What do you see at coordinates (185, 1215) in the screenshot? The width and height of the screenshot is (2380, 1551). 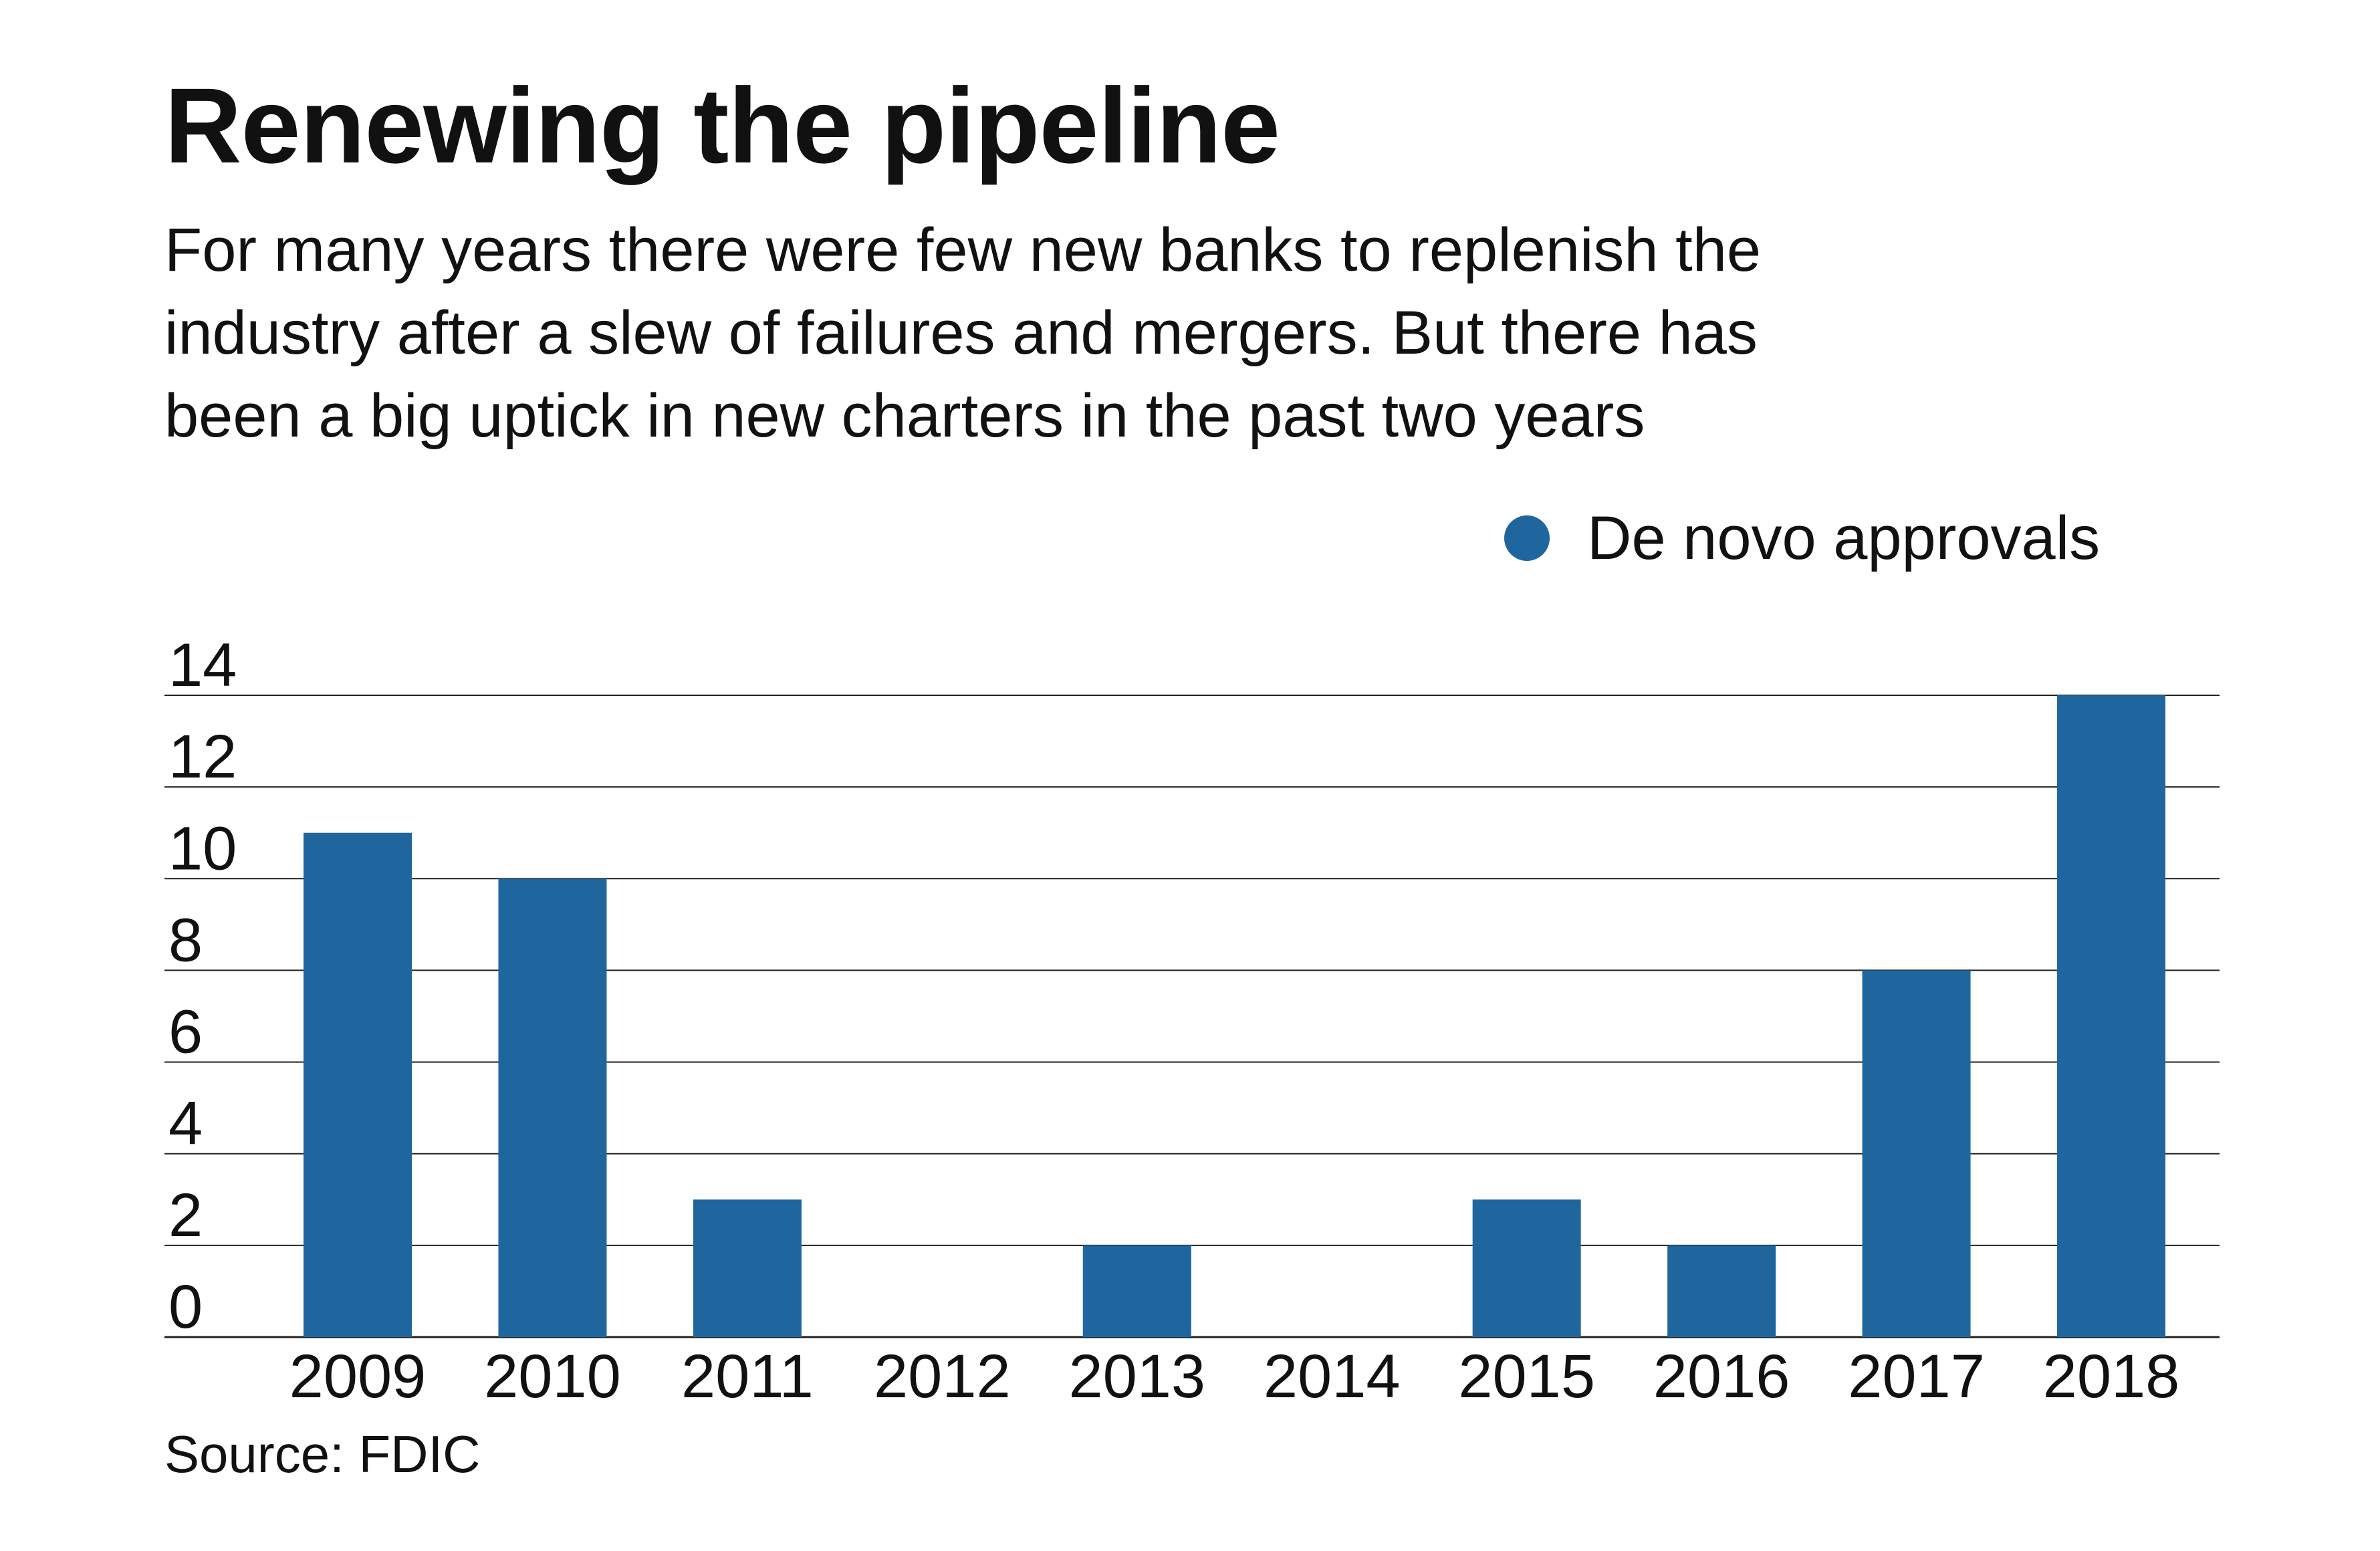 I see `y-tick-label: 2` at bounding box center [185, 1215].